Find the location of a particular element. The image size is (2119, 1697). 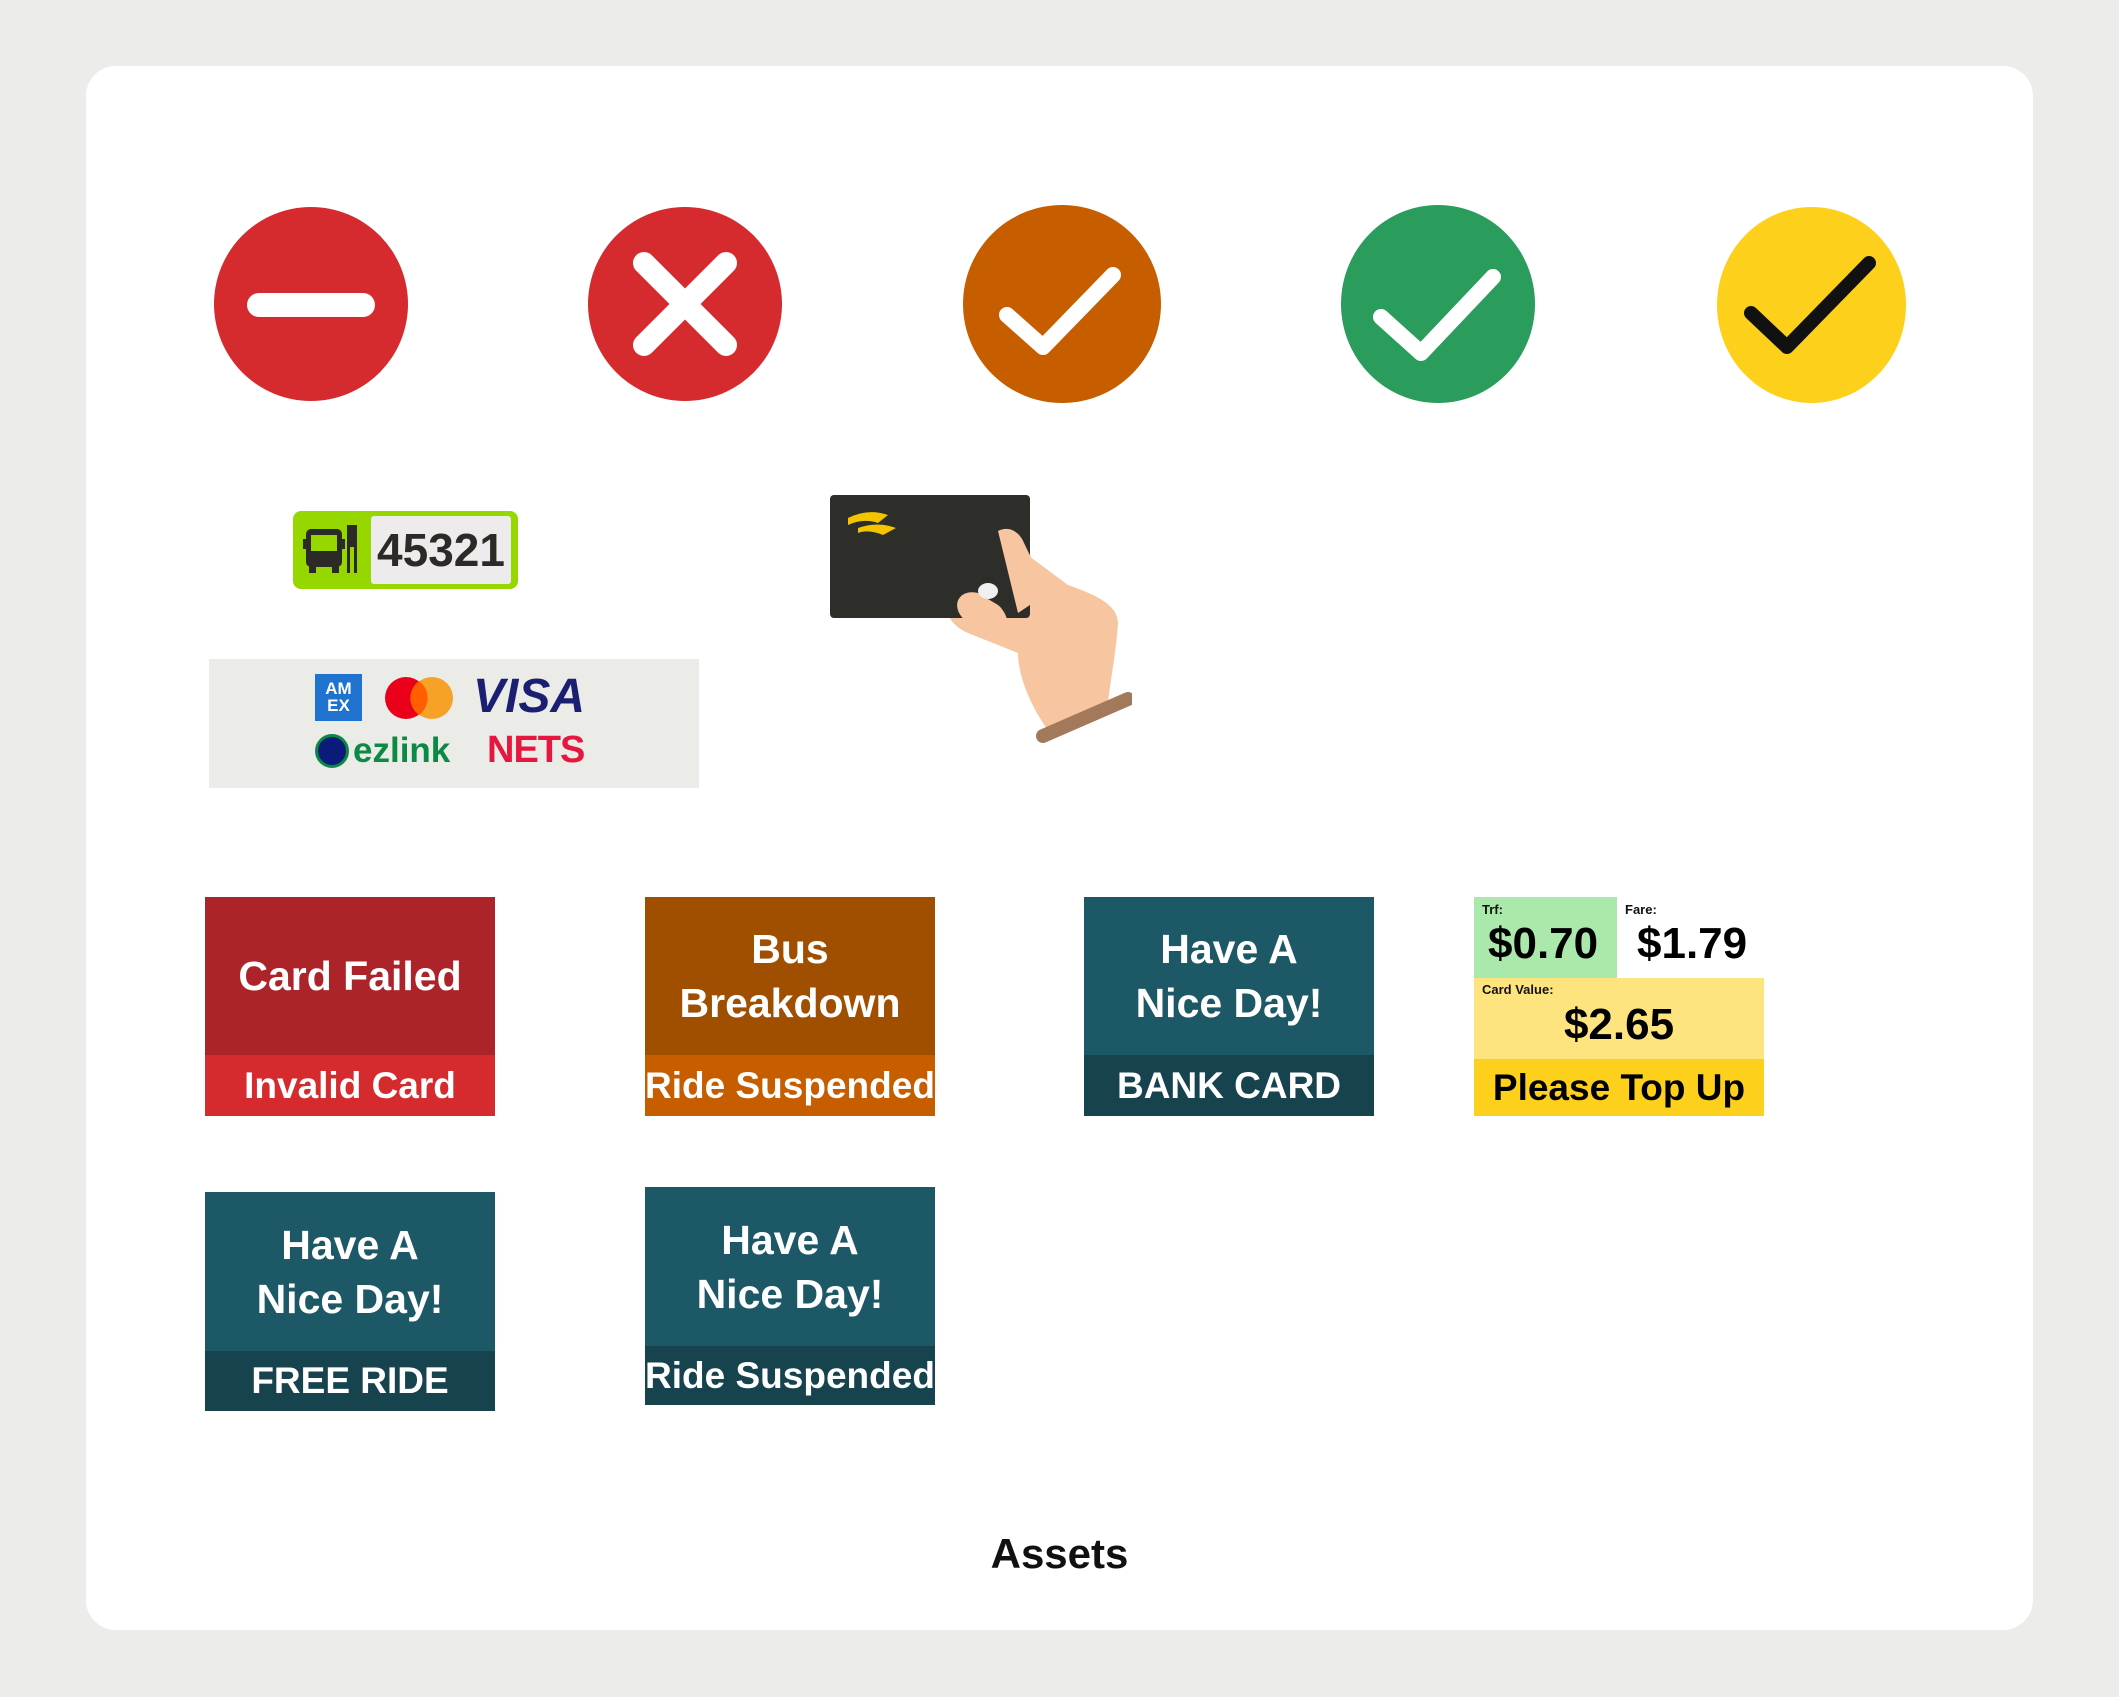

bus-breakdown-tile: Bus Breakdown Ride Suspended is located at coordinates (790, 1006).